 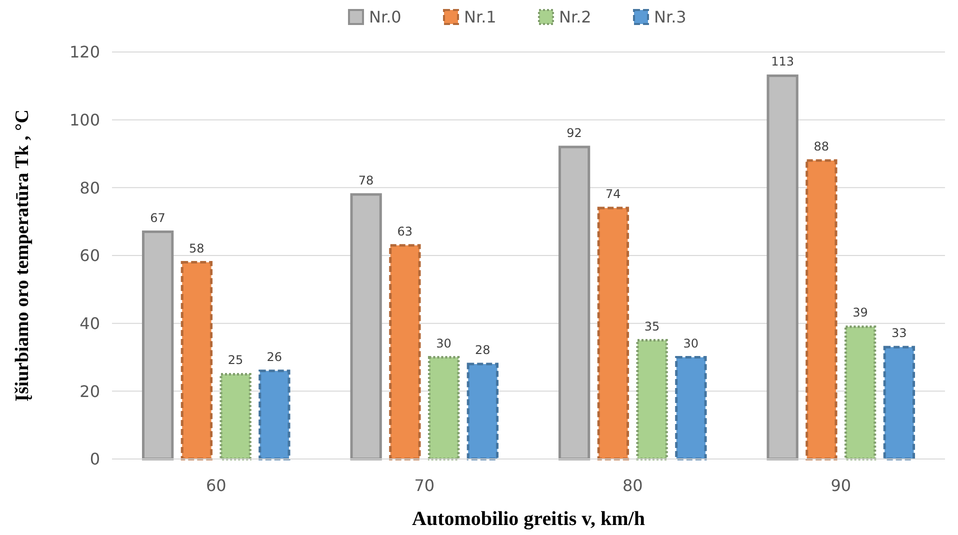 What do you see at coordinates (22, 256) in the screenshot?
I see `y-axis-title: Įšiurbiamo oro temperatūra Tk , °C` at bounding box center [22, 256].